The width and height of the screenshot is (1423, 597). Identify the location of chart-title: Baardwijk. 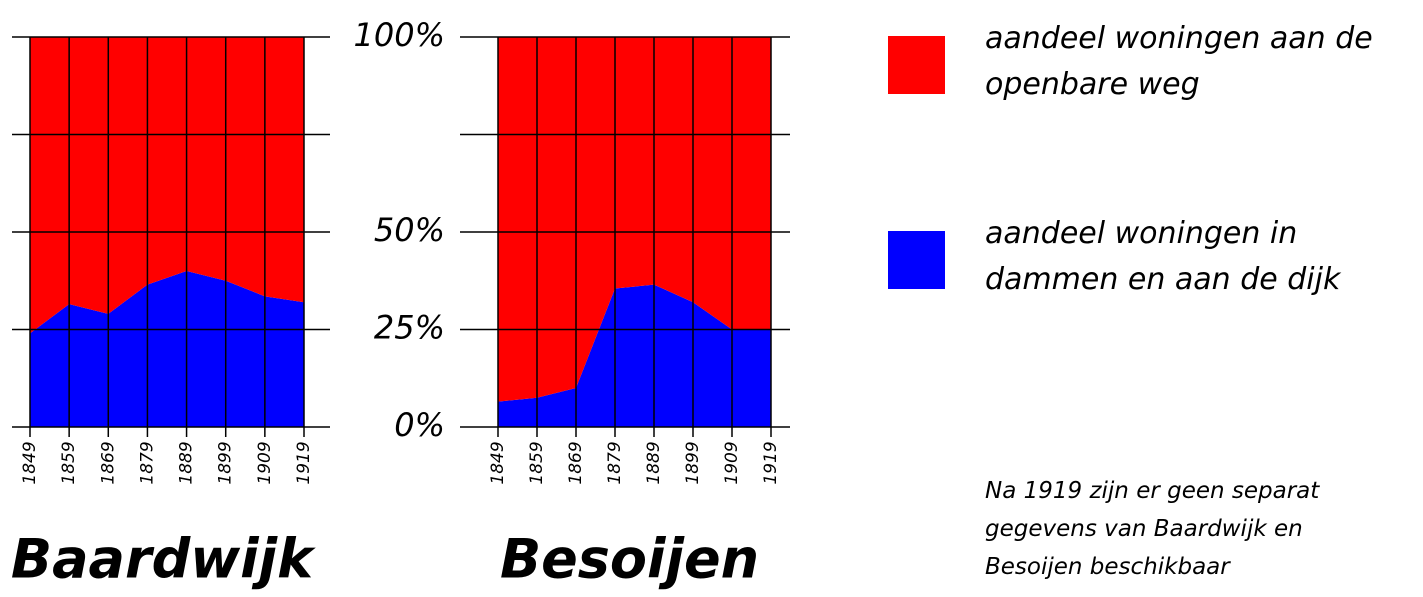
(163, 559).